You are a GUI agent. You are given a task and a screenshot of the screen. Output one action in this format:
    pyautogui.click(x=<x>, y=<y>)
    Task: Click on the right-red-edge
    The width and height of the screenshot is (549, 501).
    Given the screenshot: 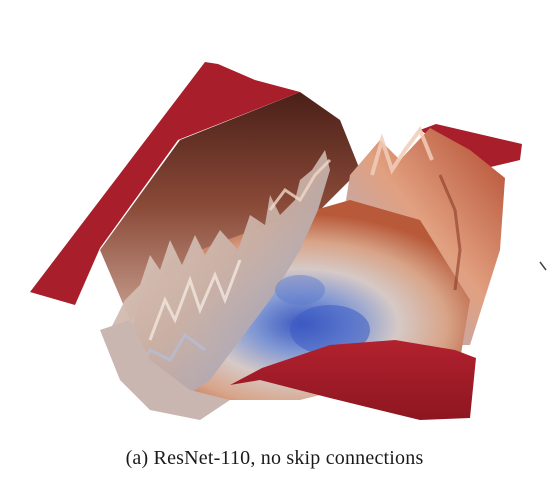 What is the action you would take?
    pyautogui.click(x=471, y=147)
    